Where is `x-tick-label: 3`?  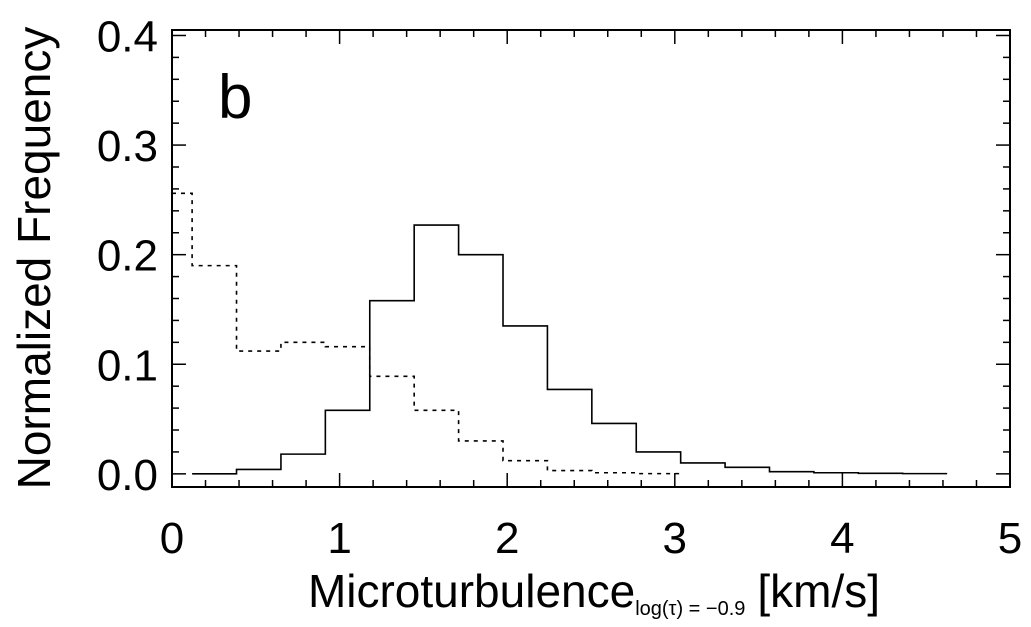 x-tick-label: 3 is located at coordinates (675, 538).